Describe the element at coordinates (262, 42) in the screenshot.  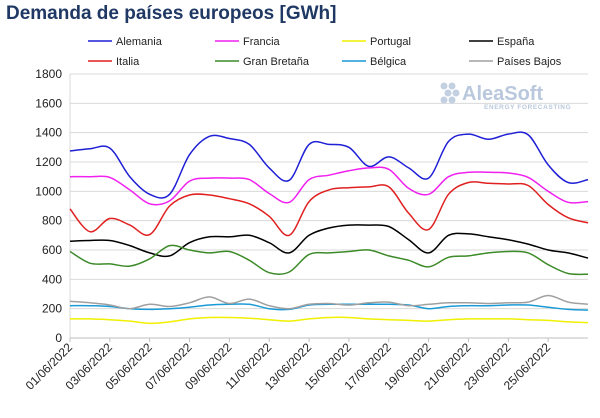
I see `legend-label: Francia` at that location.